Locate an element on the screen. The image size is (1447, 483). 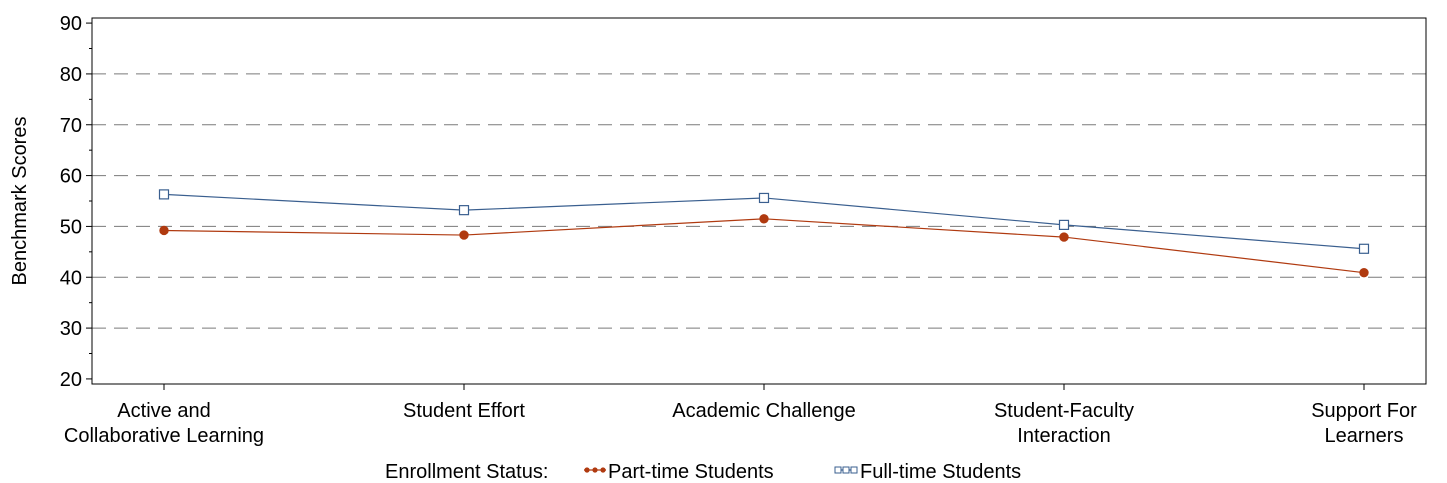
y-tick-label: 90 is located at coordinates (71, 24).